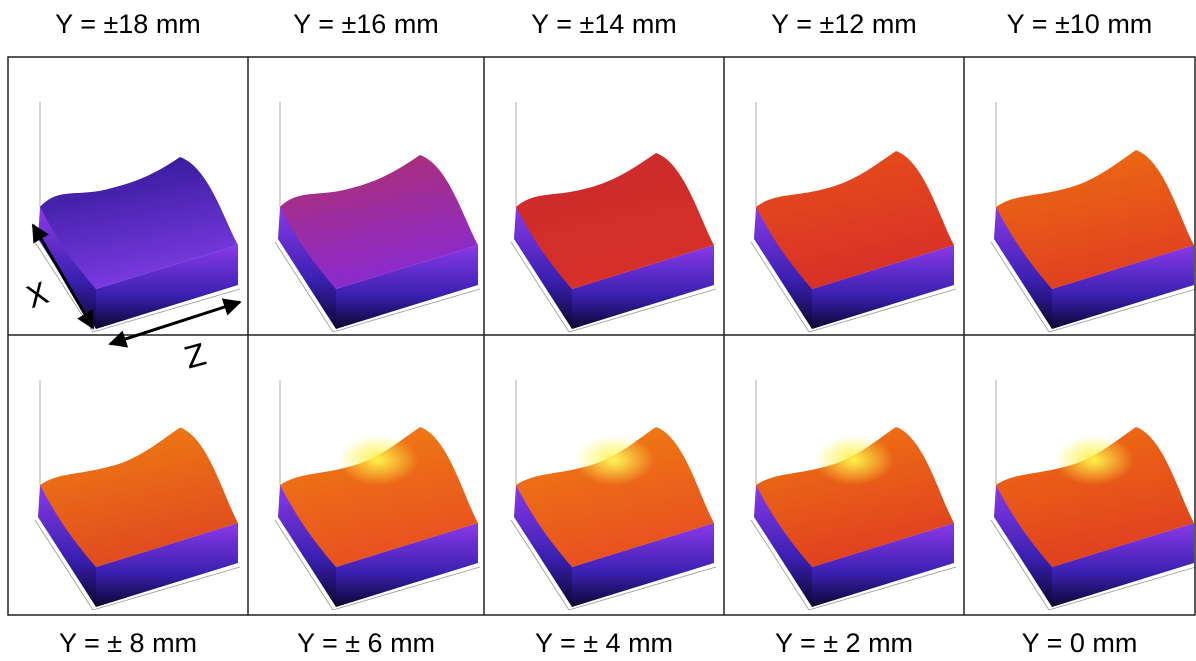 The width and height of the screenshot is (1196, 661). What do you see at coordinates (195, 356) in the screenshot?
I see `z-axis-label: Z` at bounding box center [195, 356].